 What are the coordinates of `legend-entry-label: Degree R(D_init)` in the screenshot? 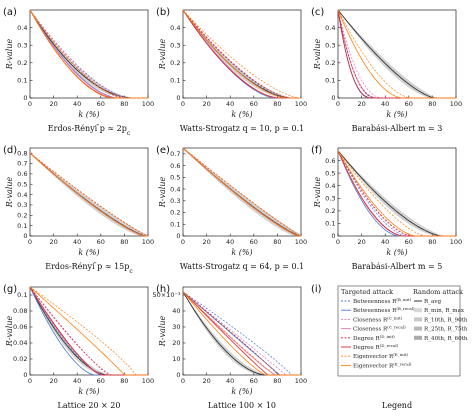 It's located at (374, 337).